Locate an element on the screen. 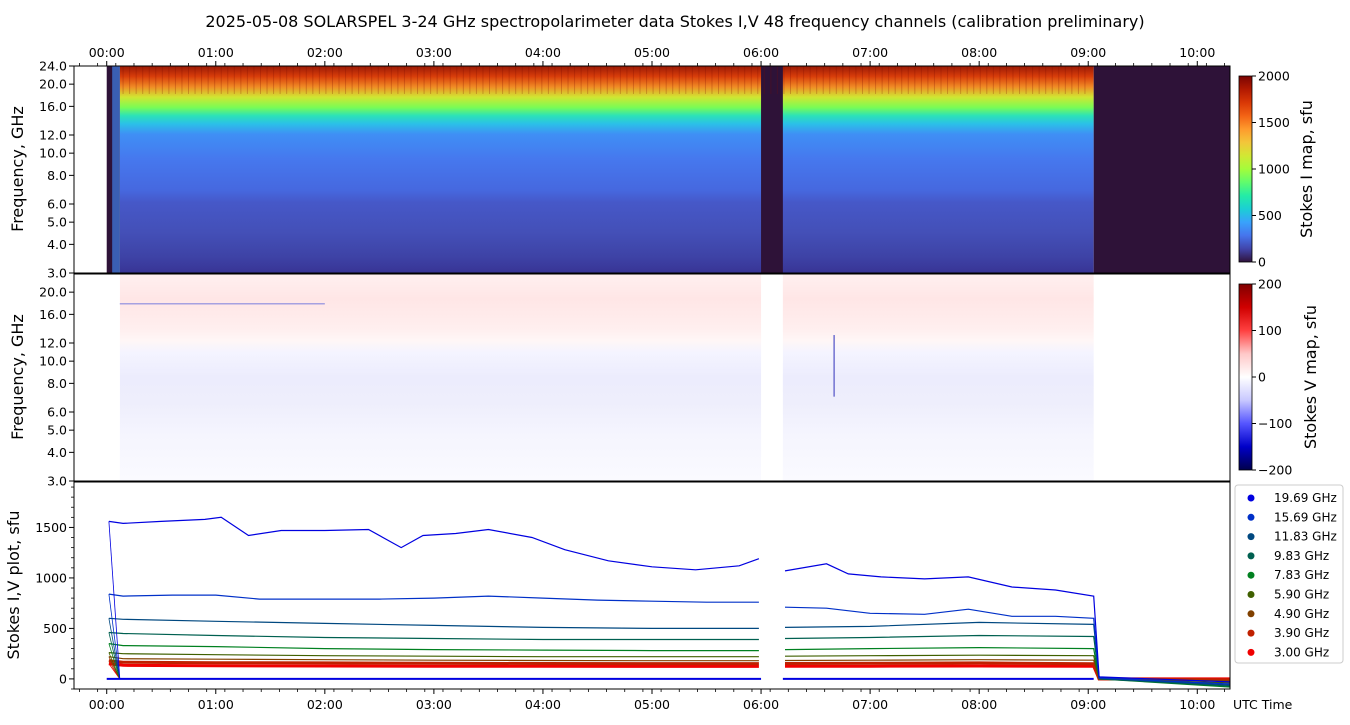 The image size is (1350, 725). top-time-tick-label: 06:00 is located at coordinates (761, 52).